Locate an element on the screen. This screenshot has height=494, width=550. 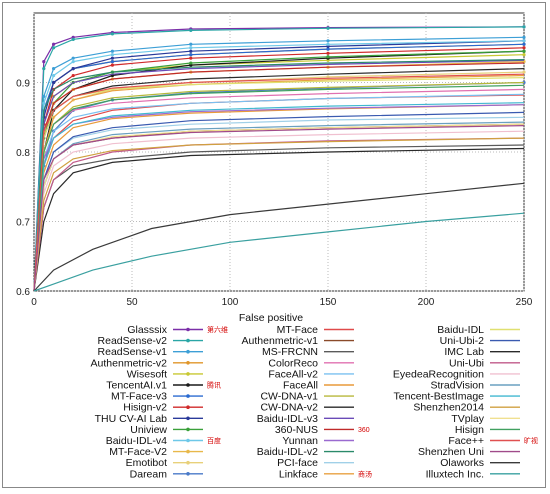
legend-label-mt-face-v2: MT-Face-V2 is located at coordinates (138, 452).